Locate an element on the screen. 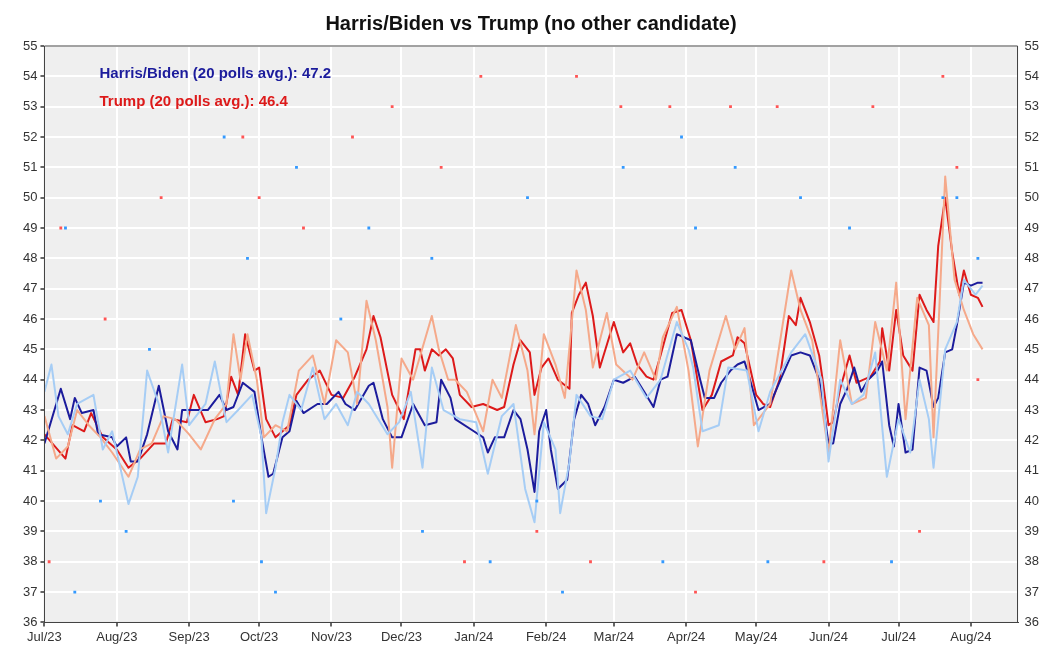 This screenshot has height=658, width=1056. y2-tick-label: 50 is located at coordinates (1032, 197).